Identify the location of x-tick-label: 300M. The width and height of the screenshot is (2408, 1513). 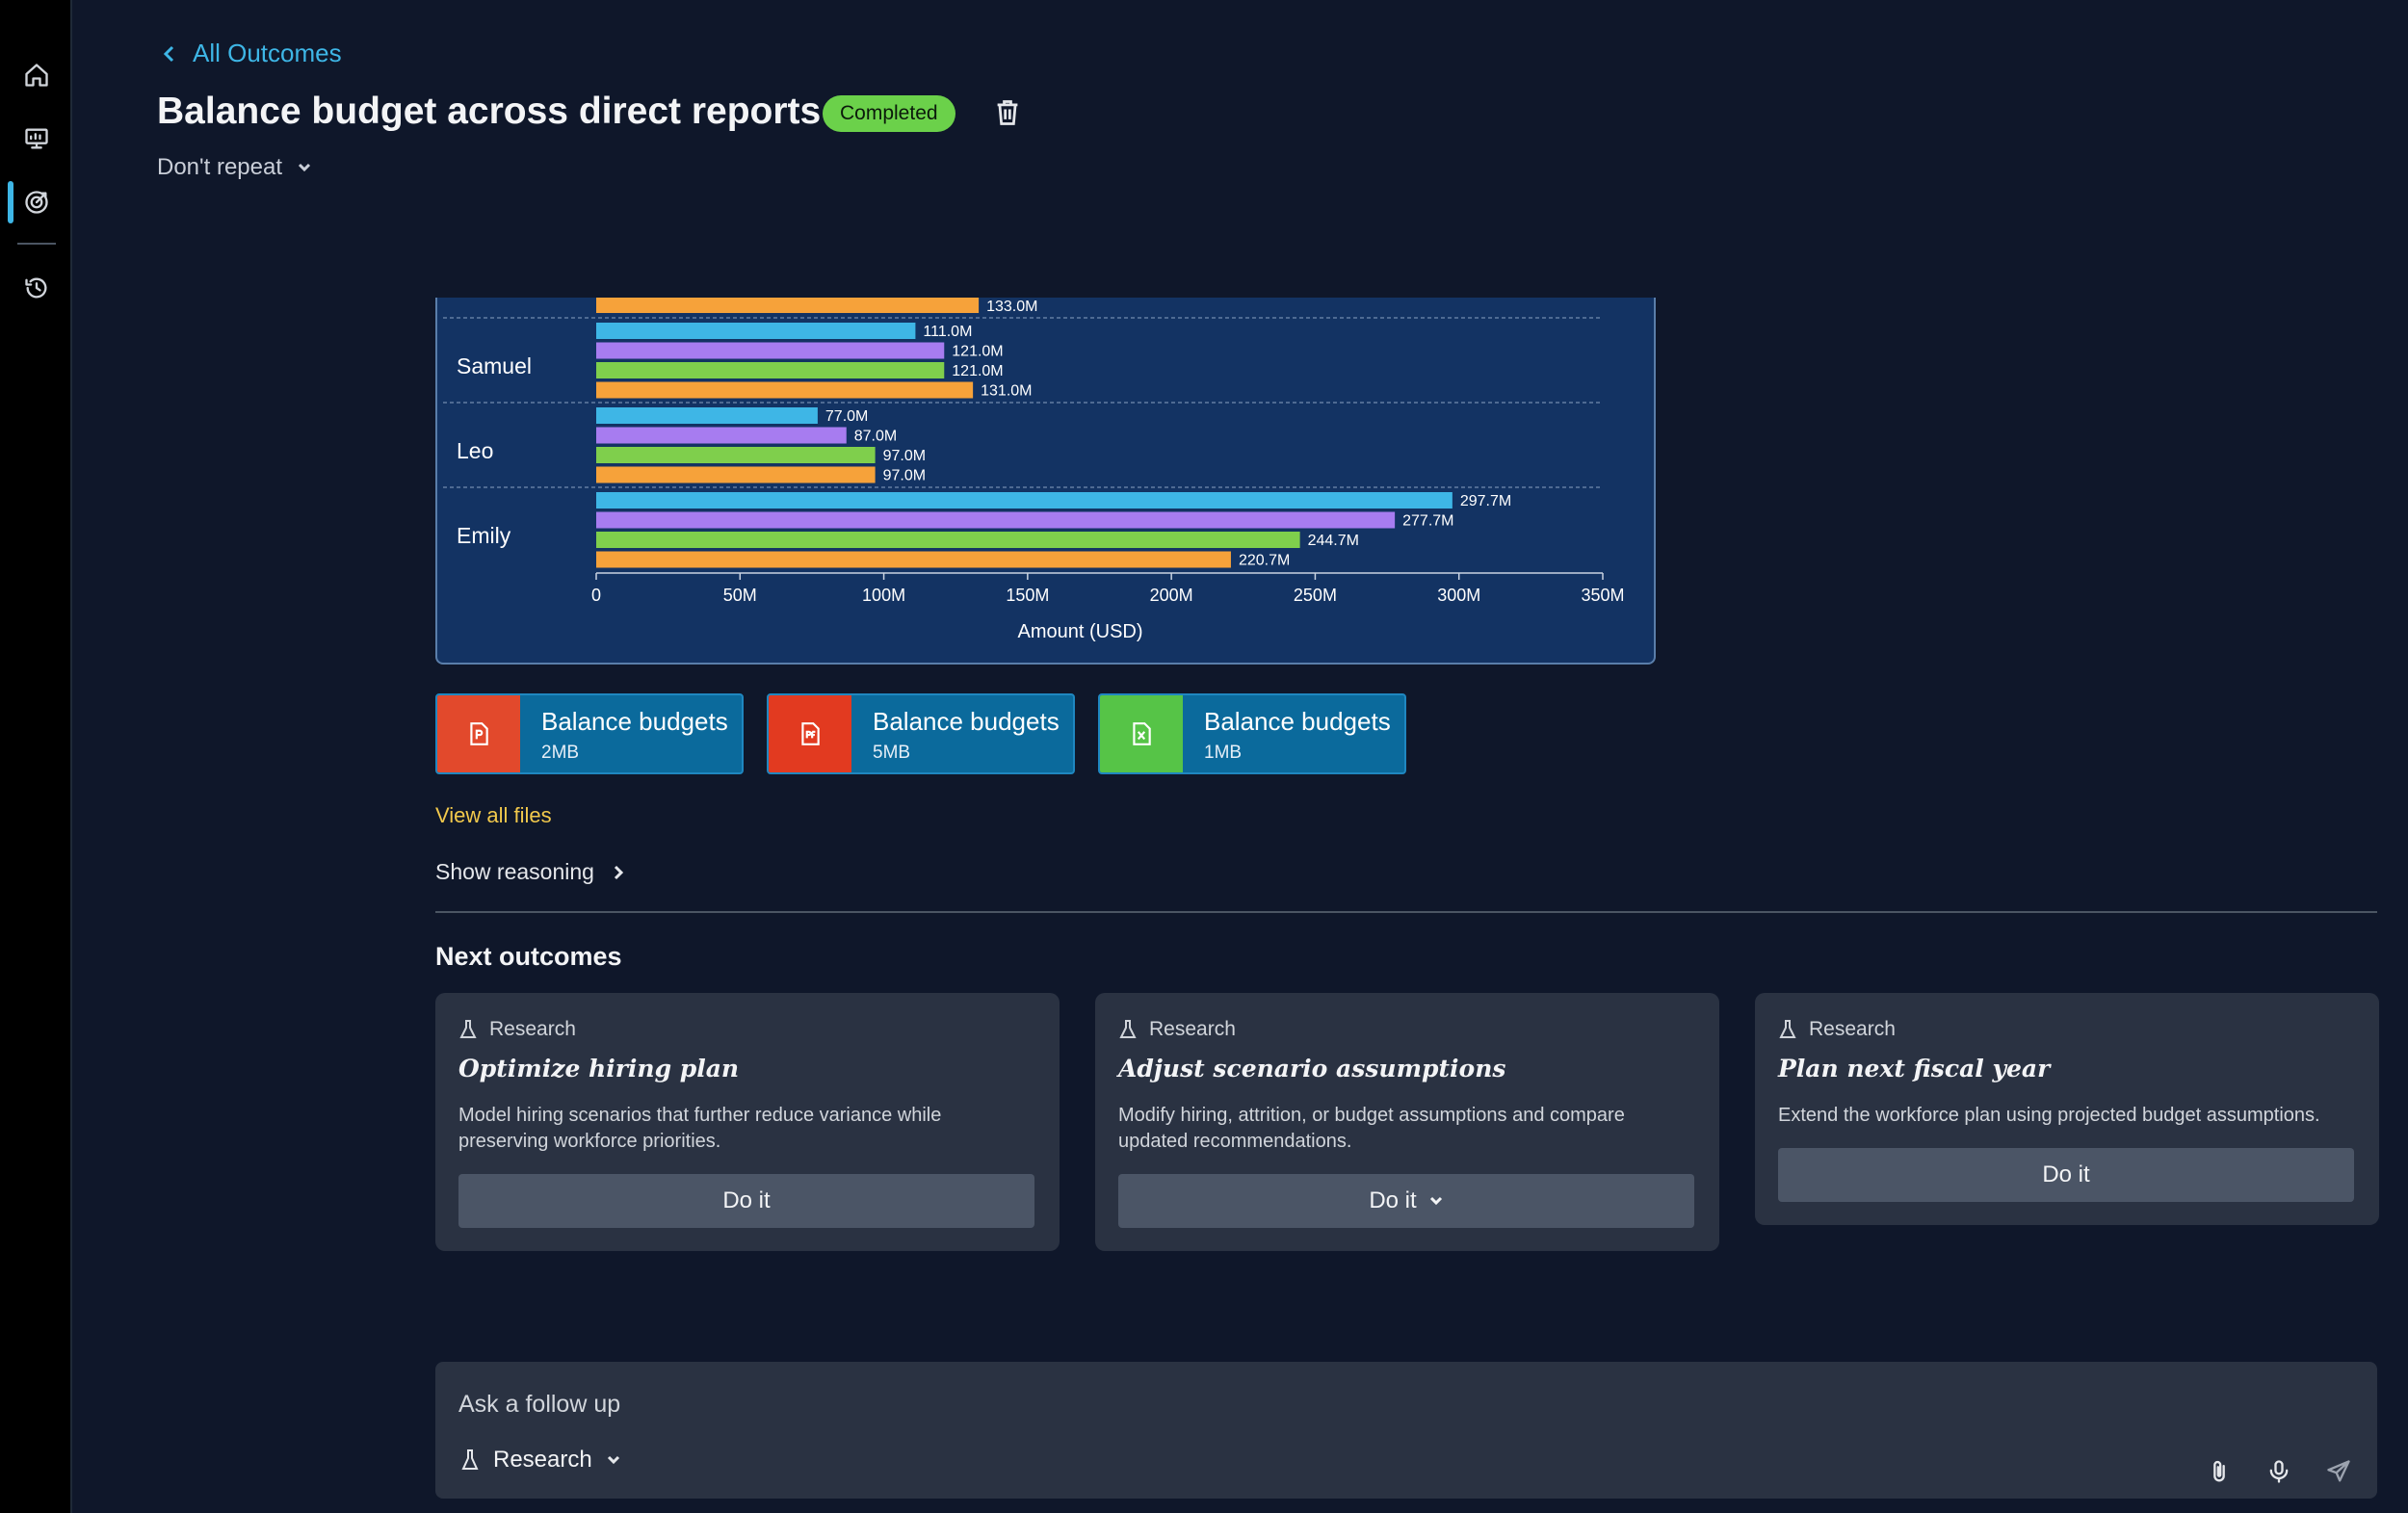
(1458, 595).